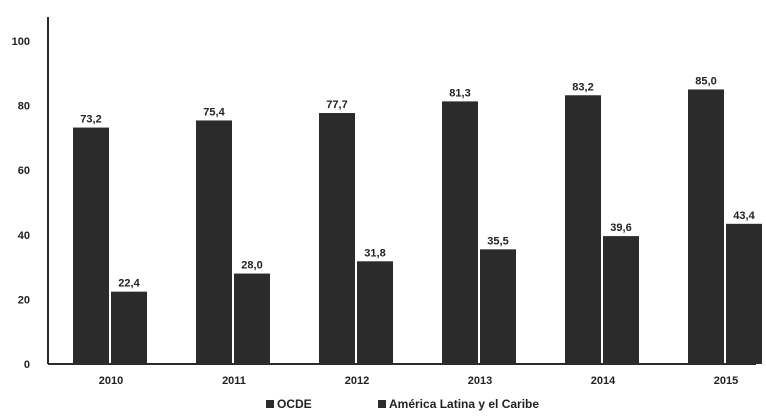  What do you see at coordinates (252, 318) in the screenshot?
I see `bar-alc-2011` at bounding box center [252, 318].